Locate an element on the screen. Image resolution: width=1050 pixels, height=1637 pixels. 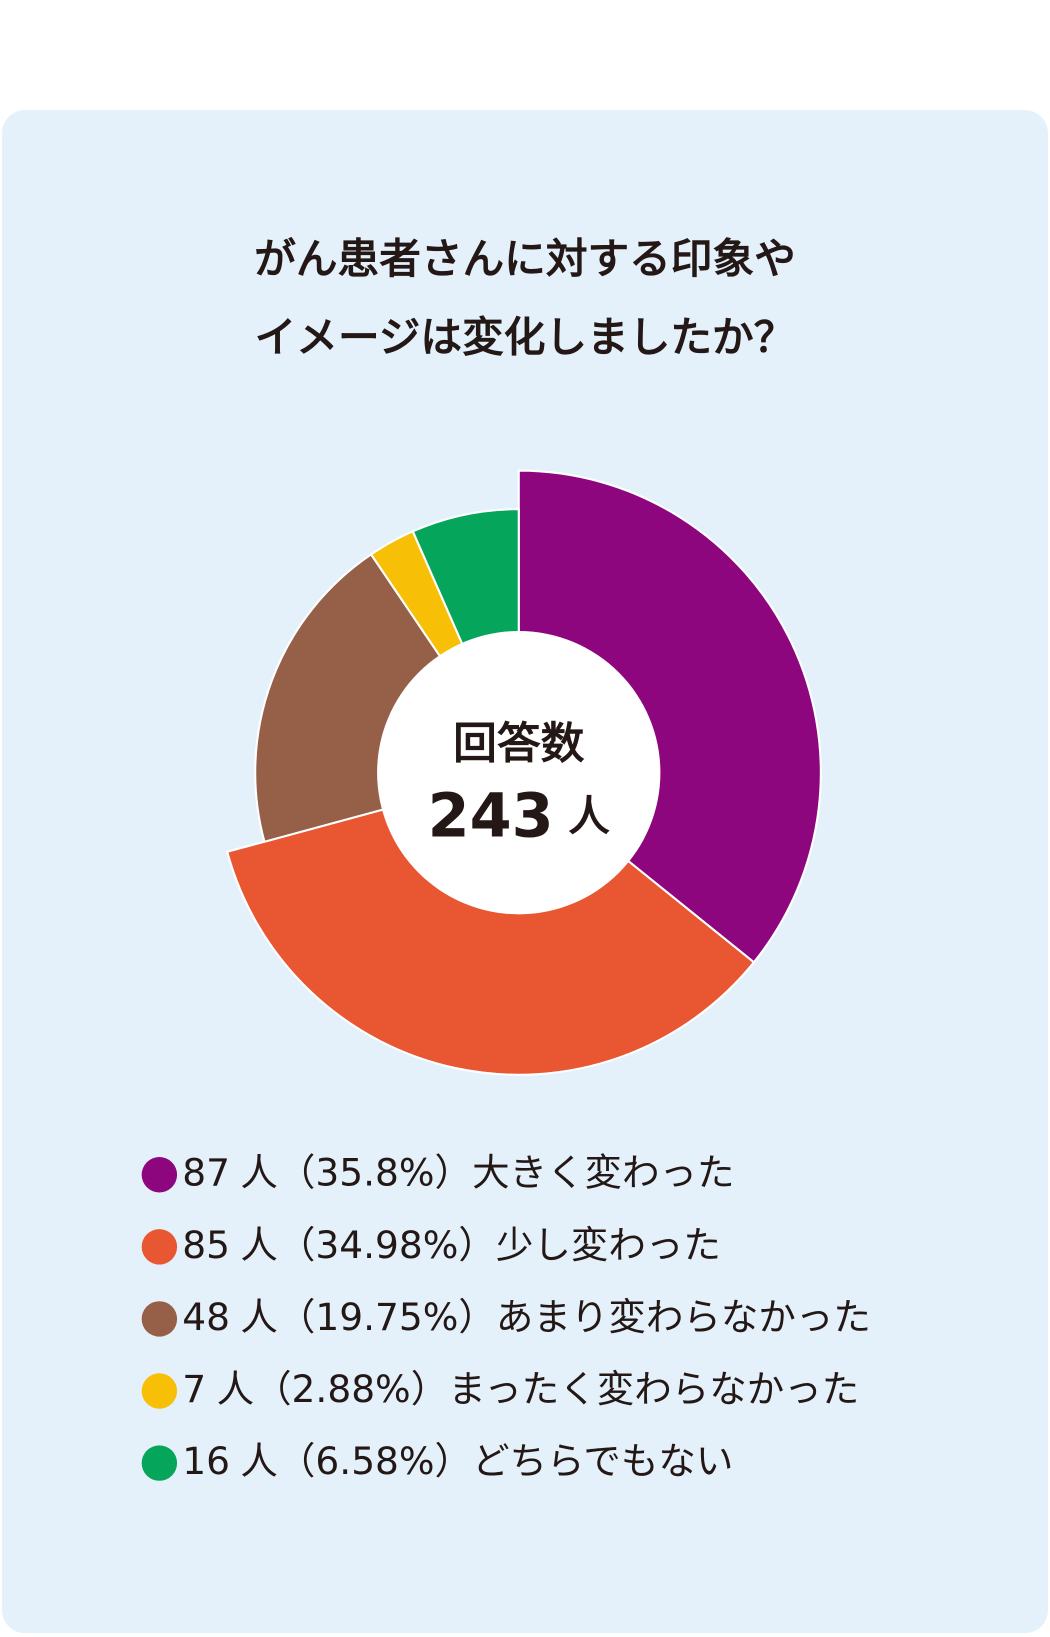
legend-entry: 48 人（19.75%）あまり変わらなかった is located at coordinates (526, 1316).